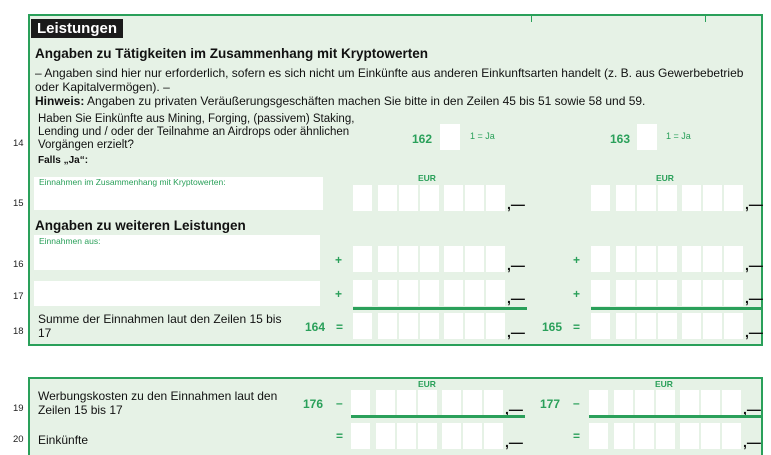  I want to click on amount-cells-row20, so click(385, 436).